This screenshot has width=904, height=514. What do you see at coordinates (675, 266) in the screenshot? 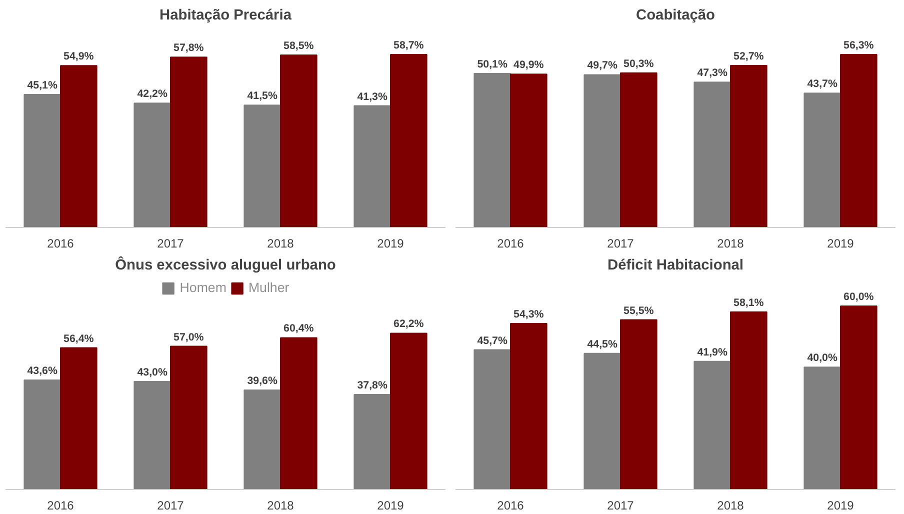
I see `chart-title: Déficit Habitacional` at bounding box center [675, 266].